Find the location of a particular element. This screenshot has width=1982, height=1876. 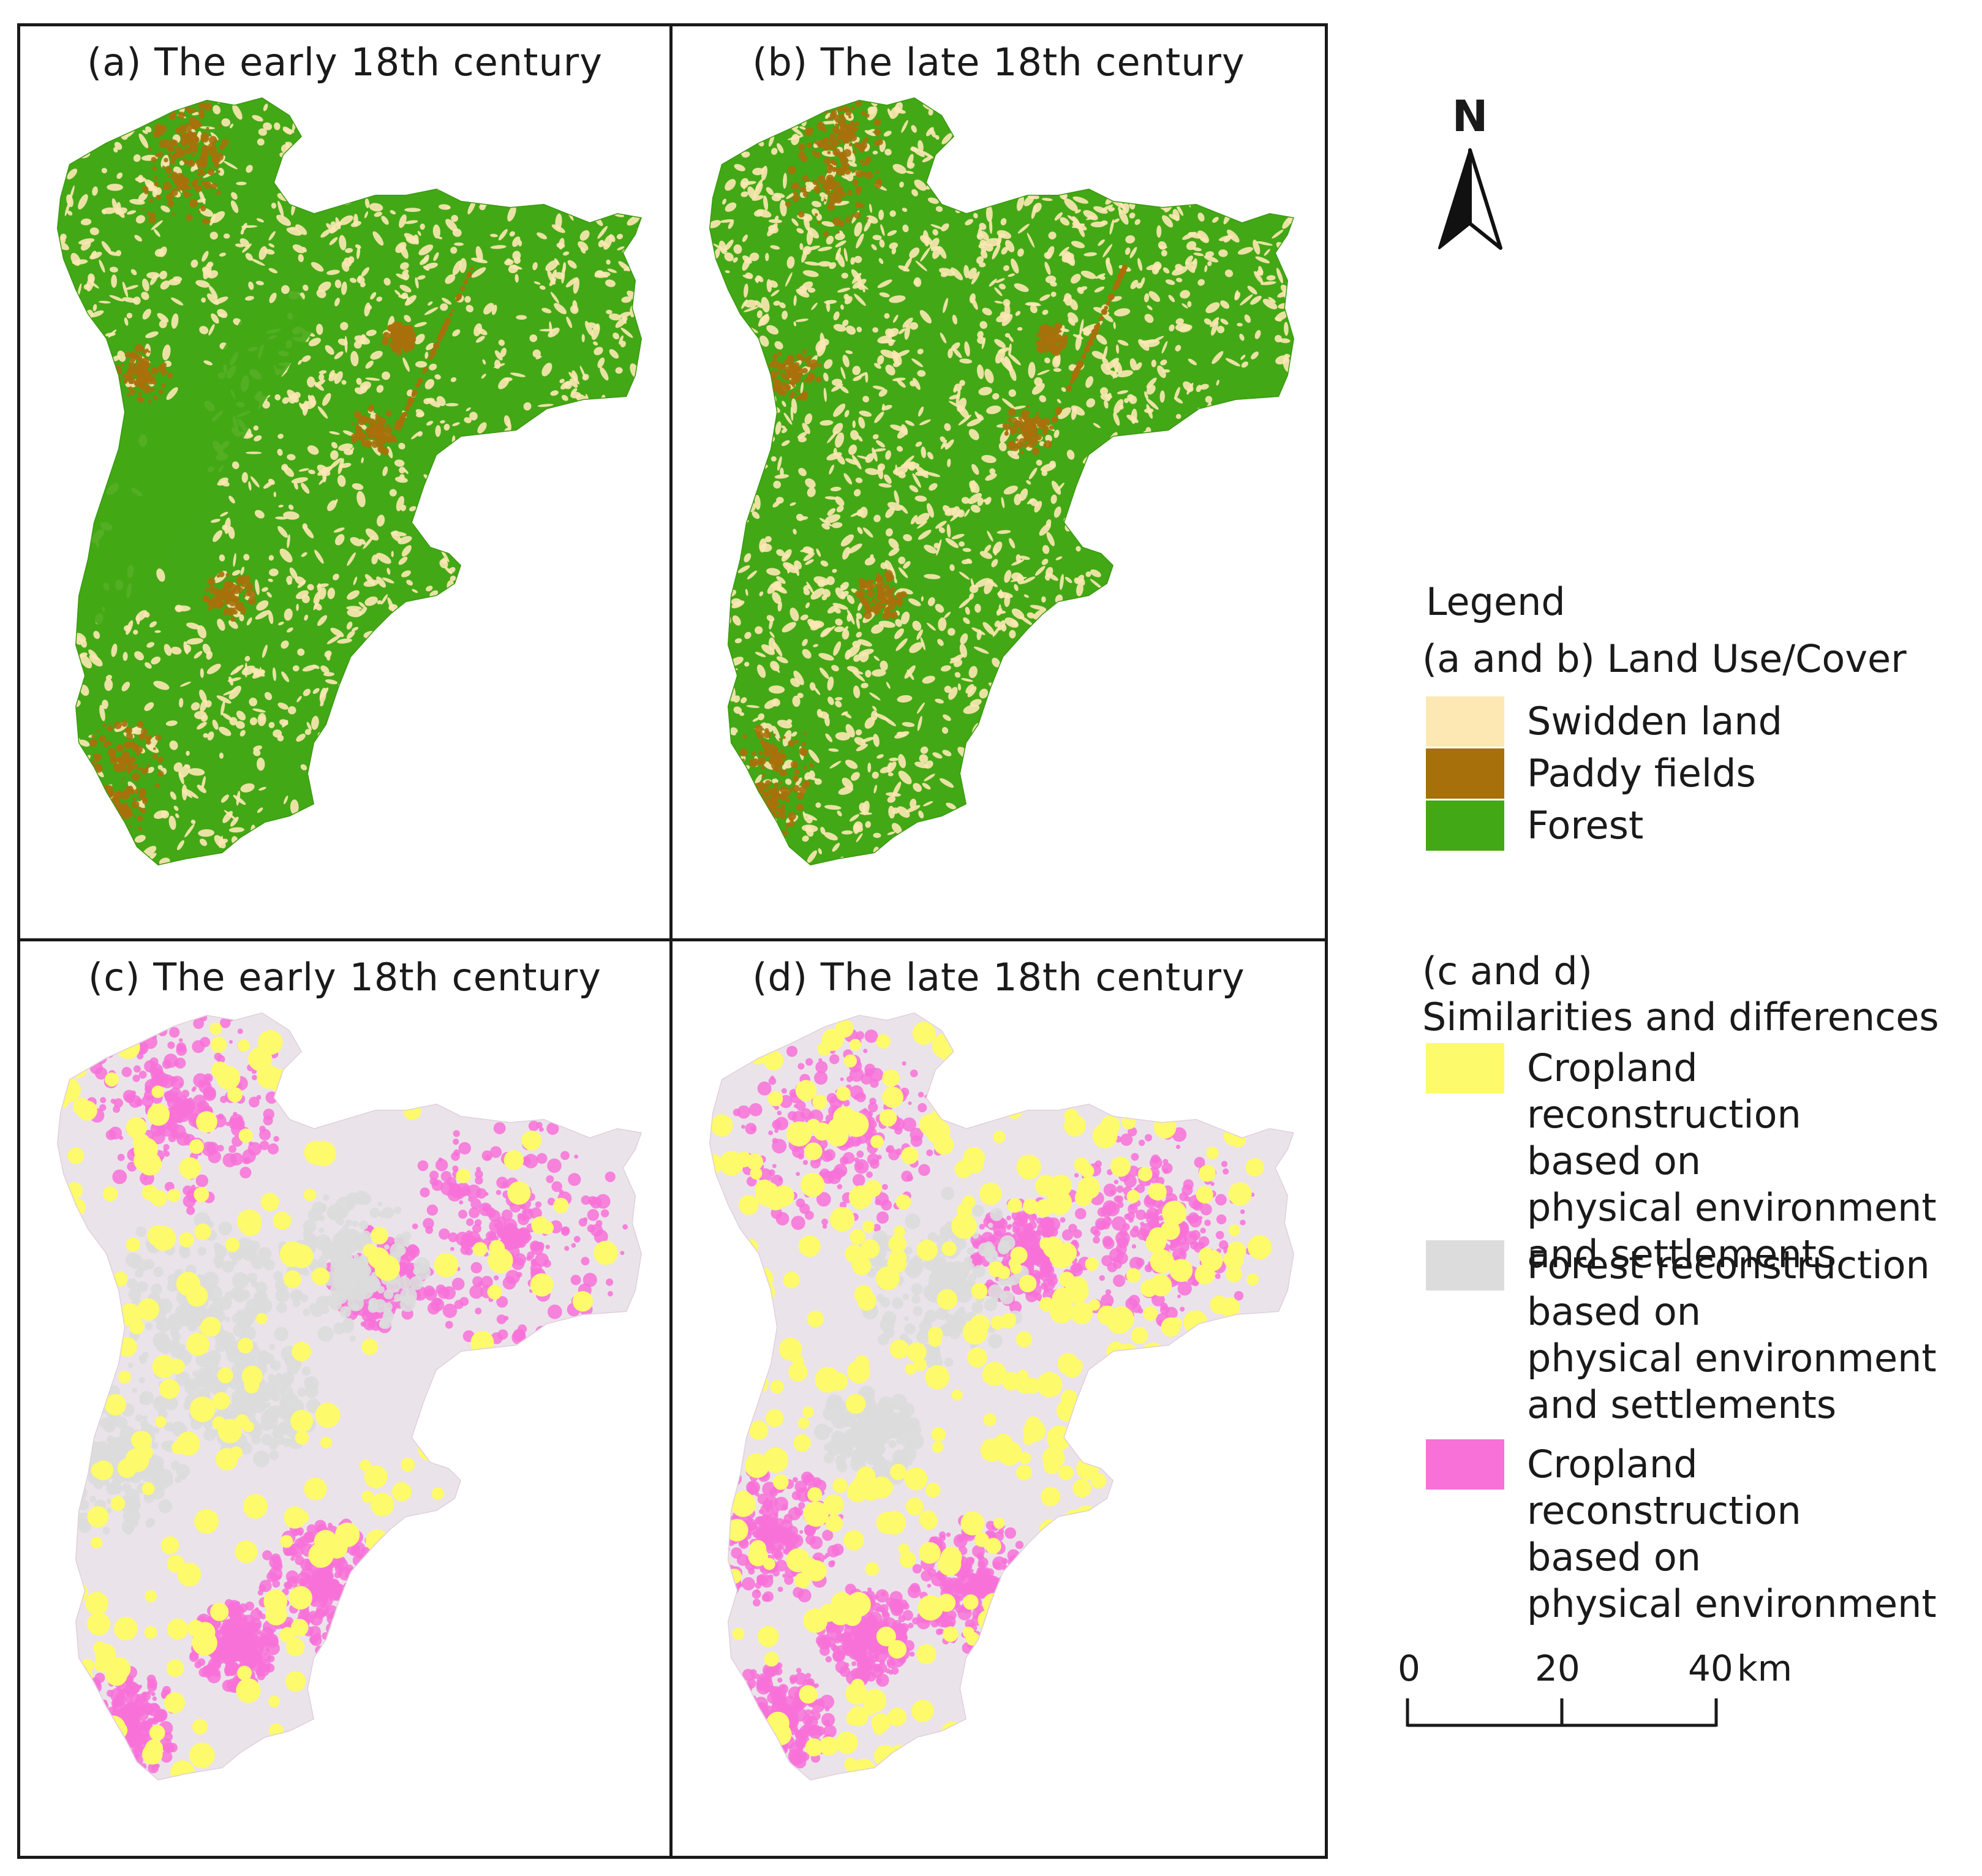

north-arrow: N is located at coordinates (1470, 174).